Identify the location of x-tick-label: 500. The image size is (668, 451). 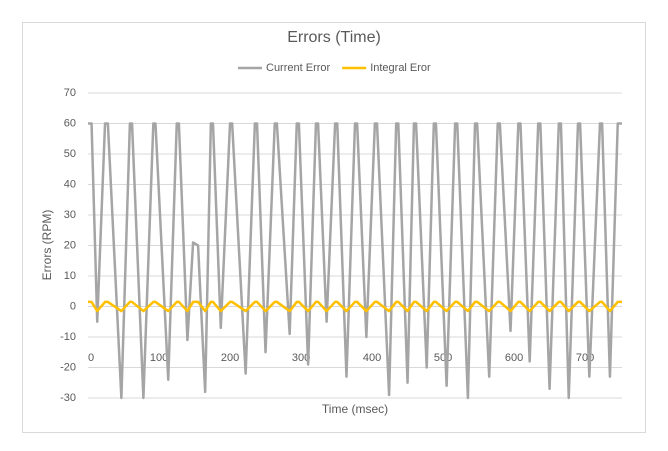
(443, 358).